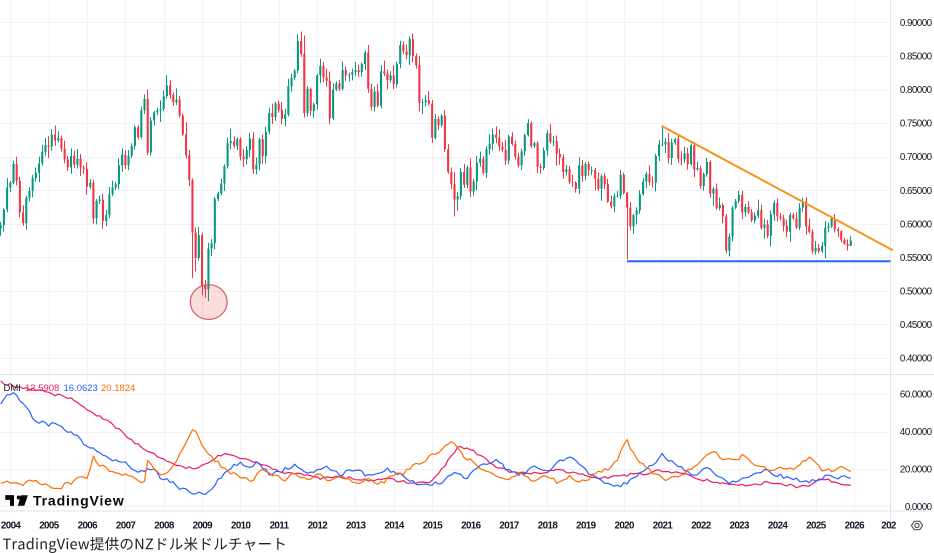 Image resolution: width=934 pixels, height=553 pixels. Describe the element at coordinates (548, 525) in the screenshot. I see `svg-text: 2018` at that location.